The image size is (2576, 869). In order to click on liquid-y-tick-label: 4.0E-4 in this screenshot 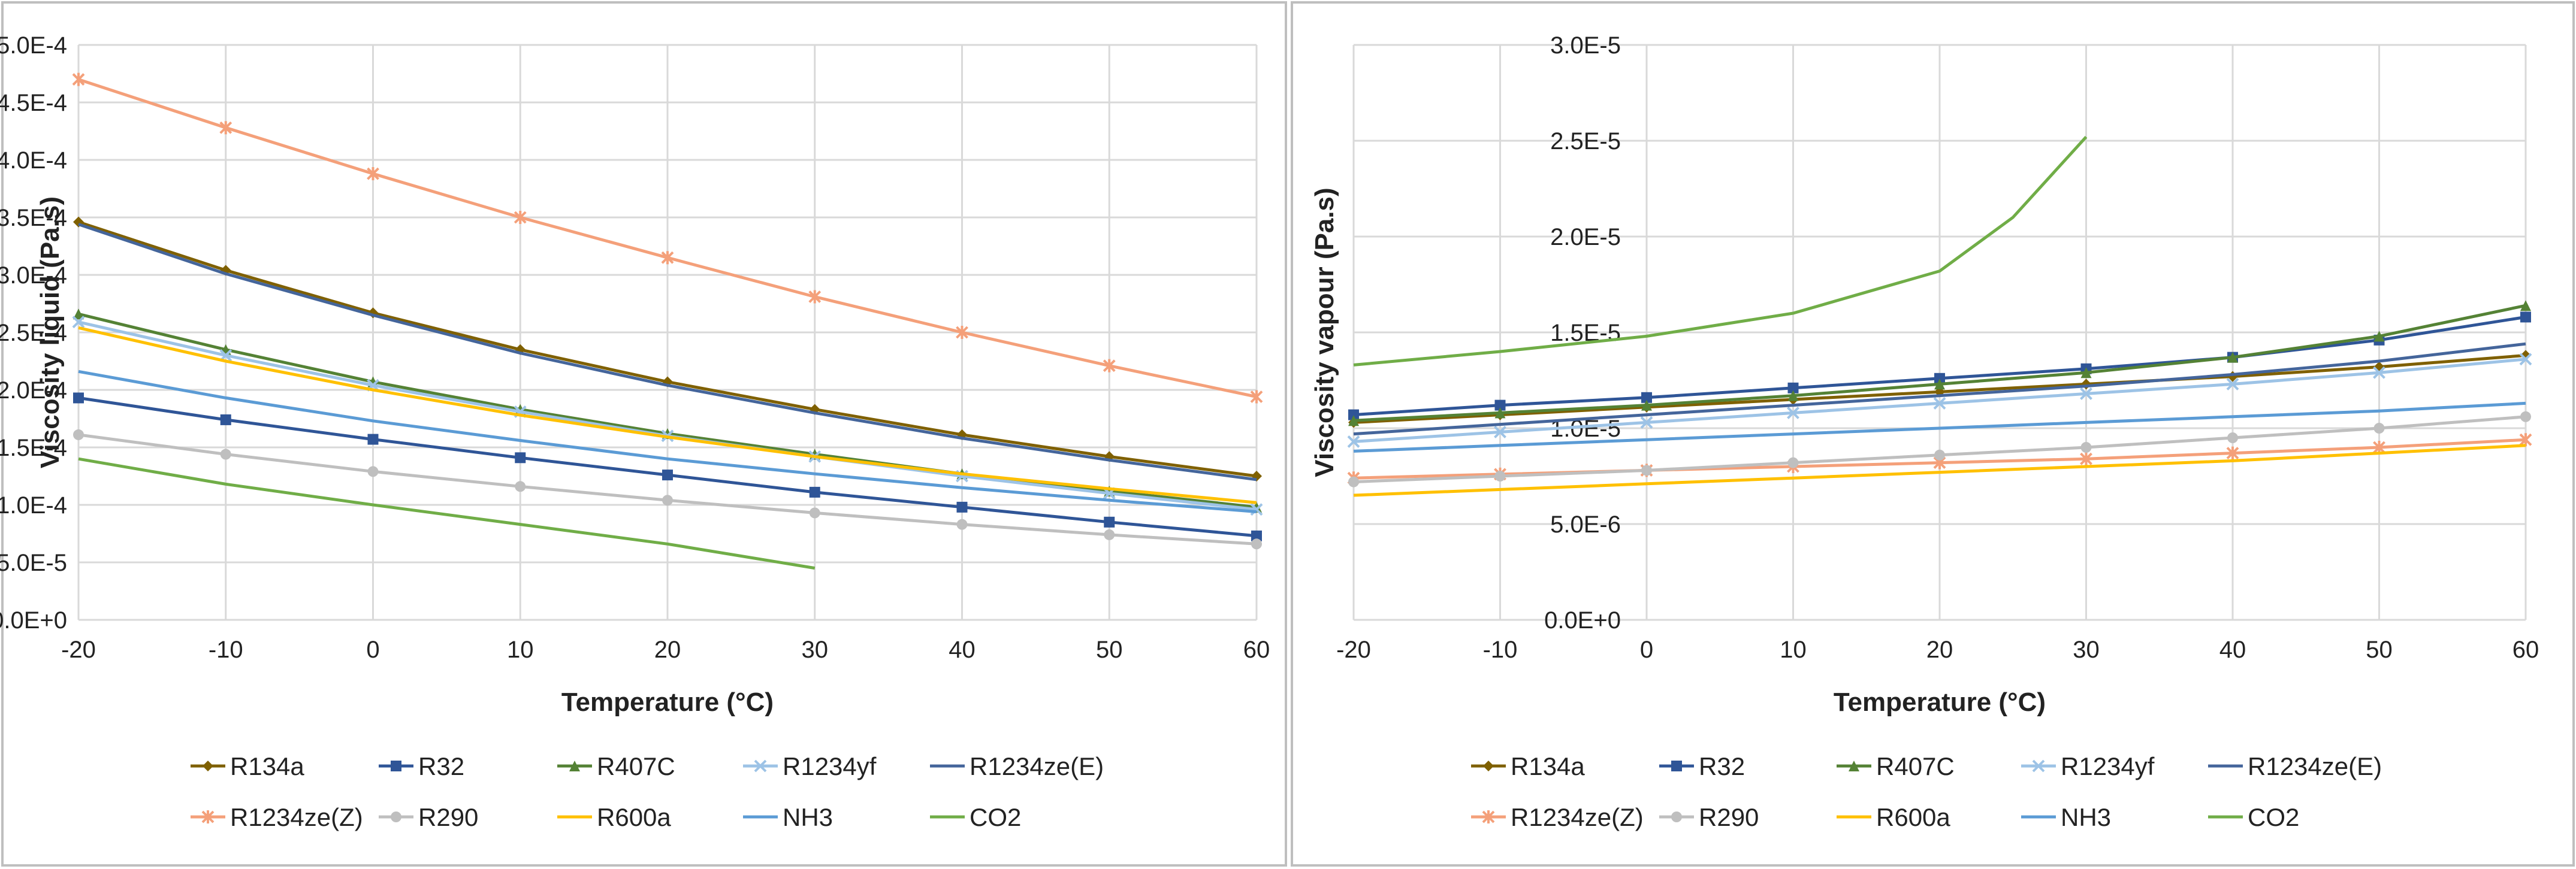, I will do `click(34, 161)`.